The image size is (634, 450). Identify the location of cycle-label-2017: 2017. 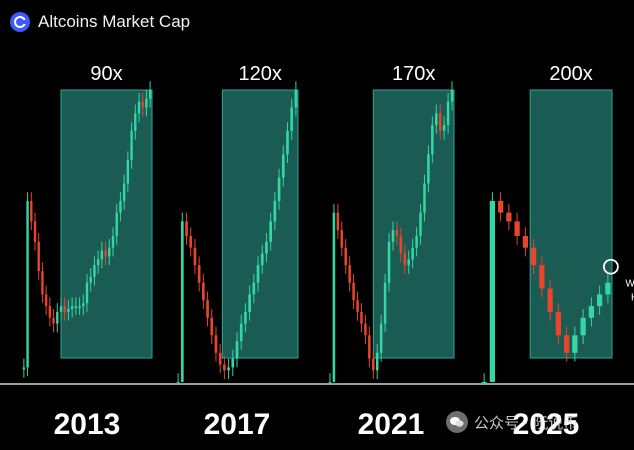
(237, 424).